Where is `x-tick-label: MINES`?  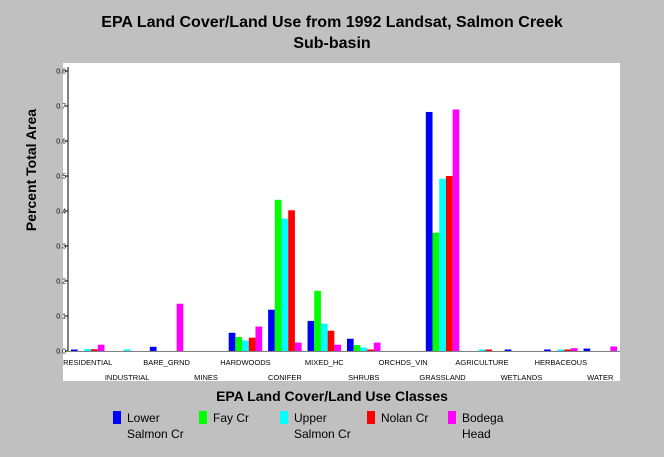 x-tick-label: MINES is located at coordinates (206, 377).